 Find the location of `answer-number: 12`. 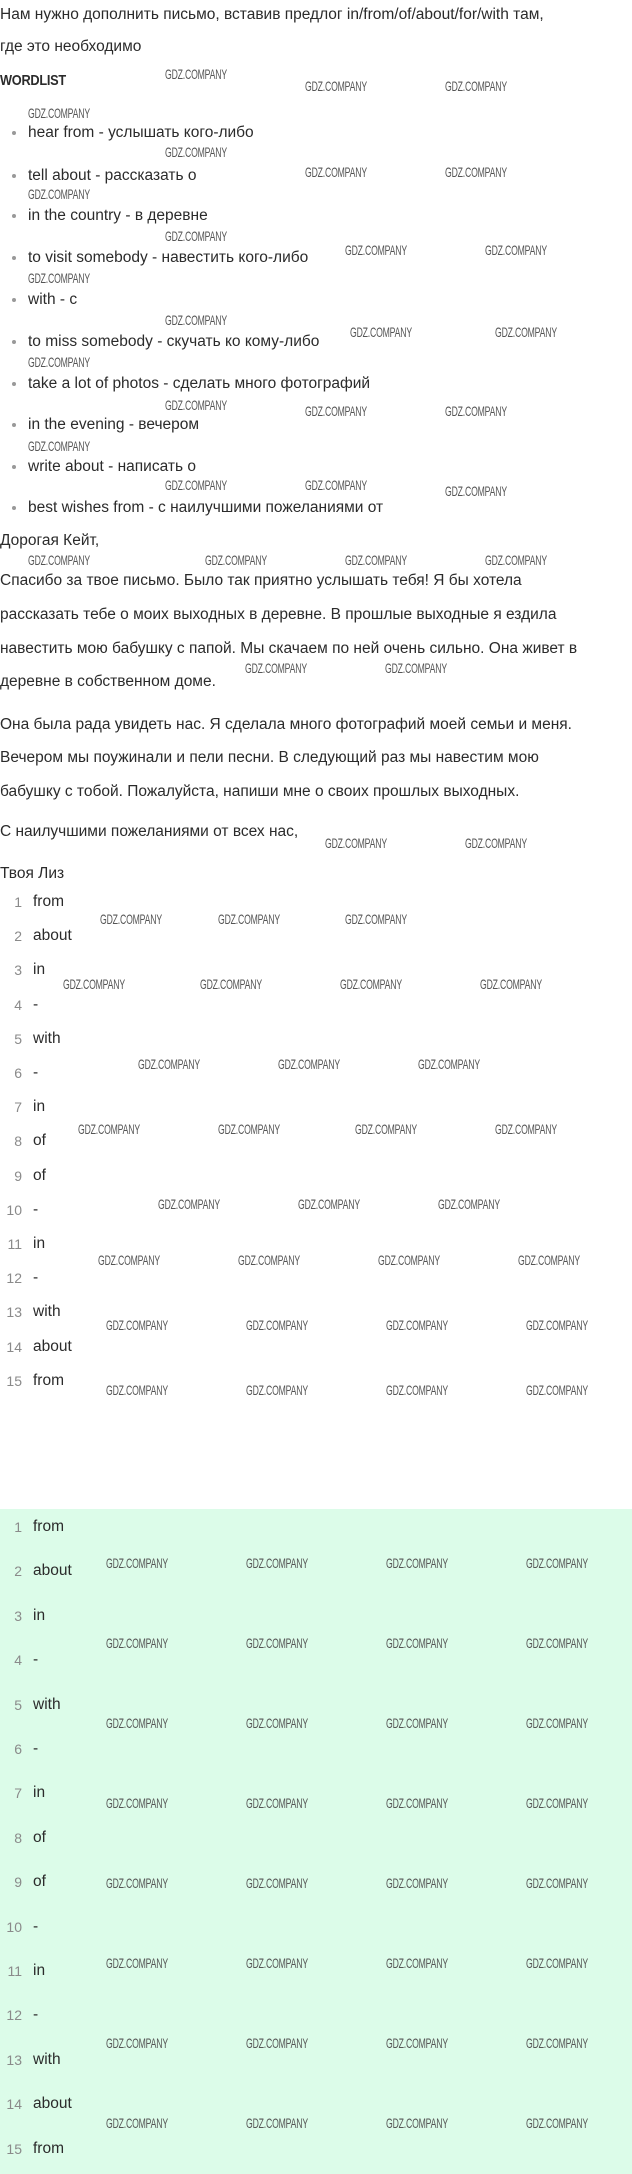

answer-number: 12 is located at coordinates (14, 2015).